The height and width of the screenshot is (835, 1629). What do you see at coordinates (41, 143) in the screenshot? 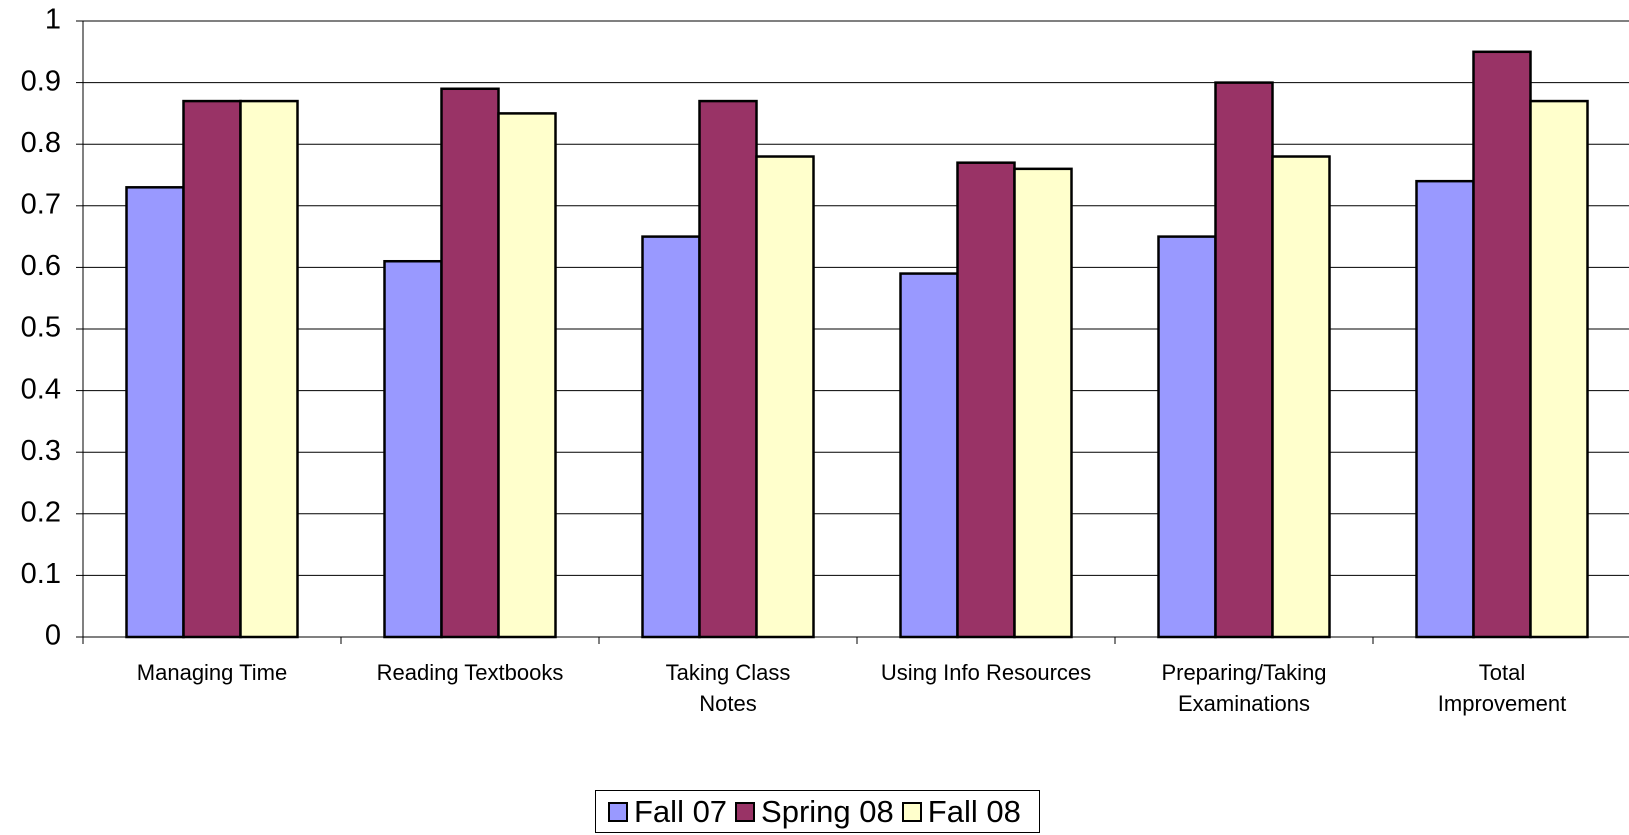
I see `y-tick-label: 0.8` at bounding box center [41, 143].